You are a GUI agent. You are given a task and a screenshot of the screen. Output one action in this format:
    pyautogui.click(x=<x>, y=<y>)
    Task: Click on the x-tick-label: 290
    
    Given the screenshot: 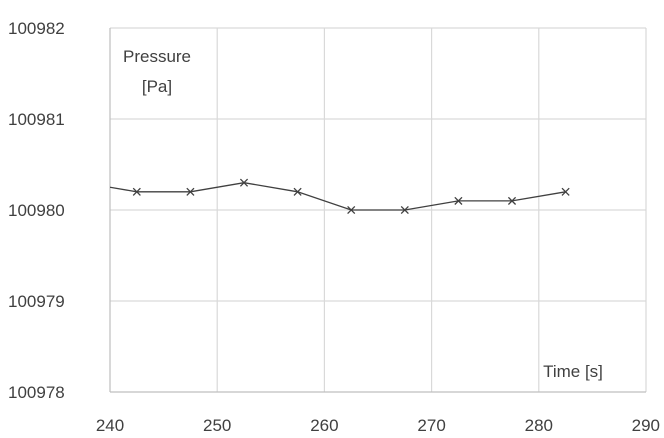 What is the action you would take?
    pyautogui.click(x=646, y=425)
    